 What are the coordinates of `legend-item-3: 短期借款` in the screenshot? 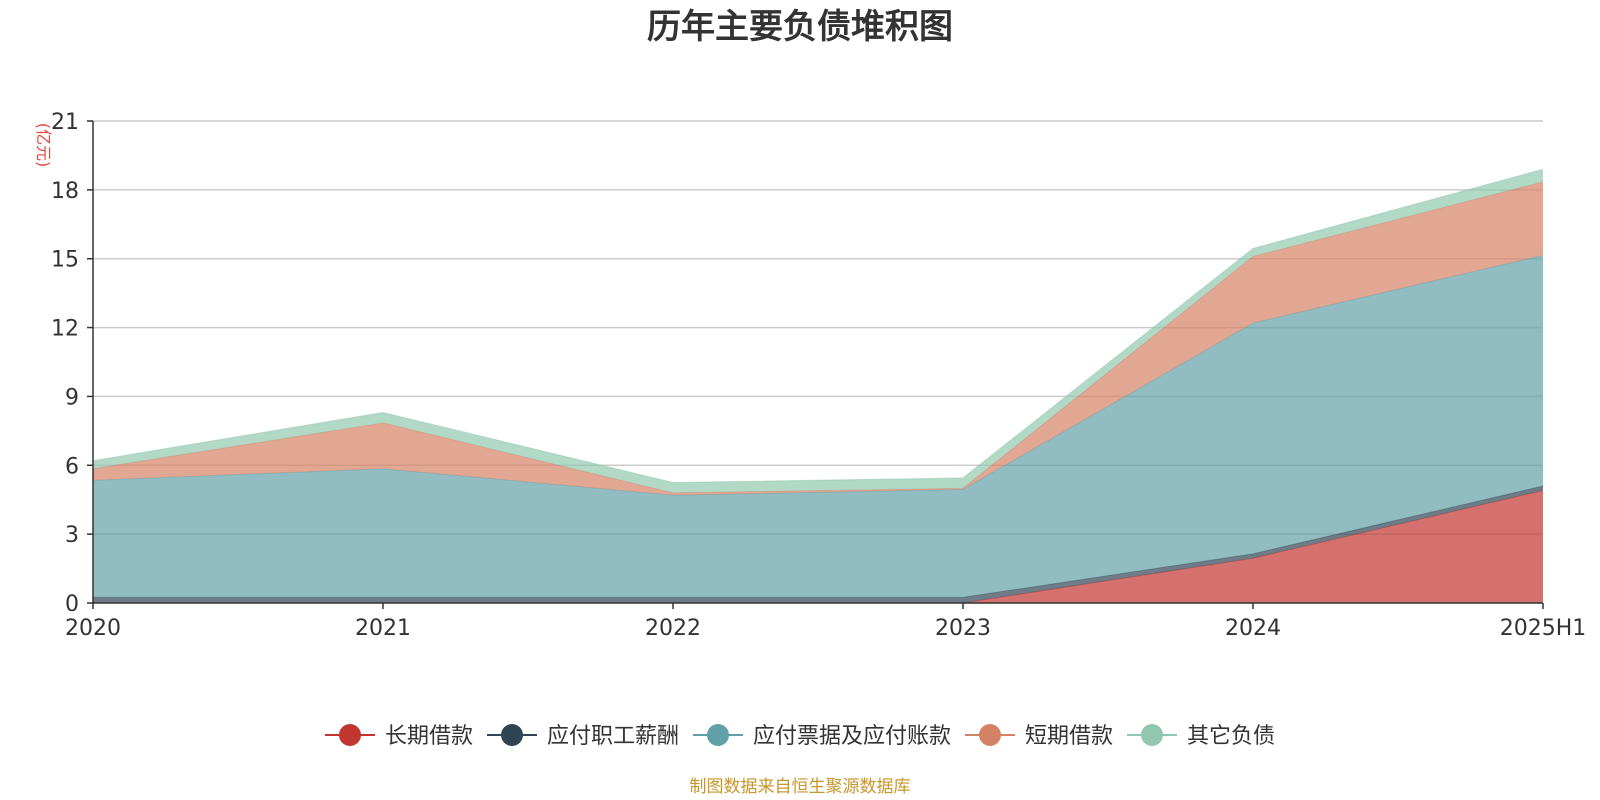 It's located at (1039, 736).